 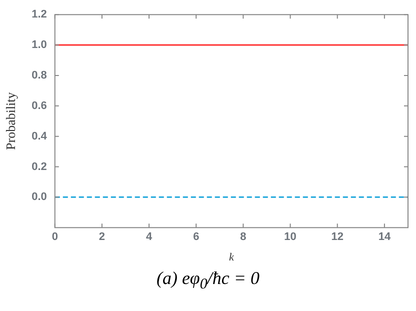 I want to click on x-tick-label: 0, so click(x=55, y=237).